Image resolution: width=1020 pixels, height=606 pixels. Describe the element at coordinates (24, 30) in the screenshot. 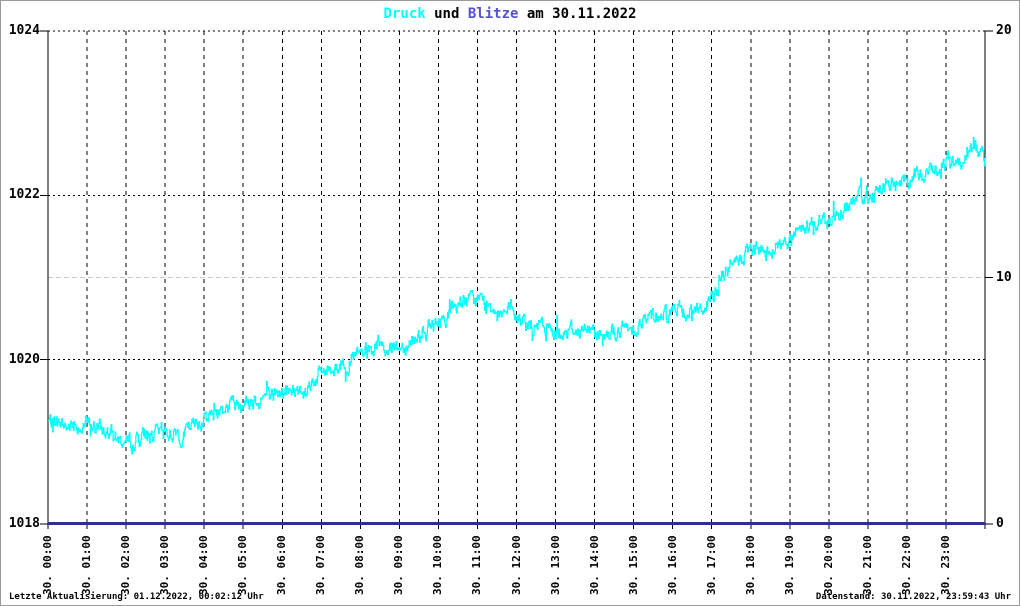

I see `left-axis-tick-label: 1024` at that location.